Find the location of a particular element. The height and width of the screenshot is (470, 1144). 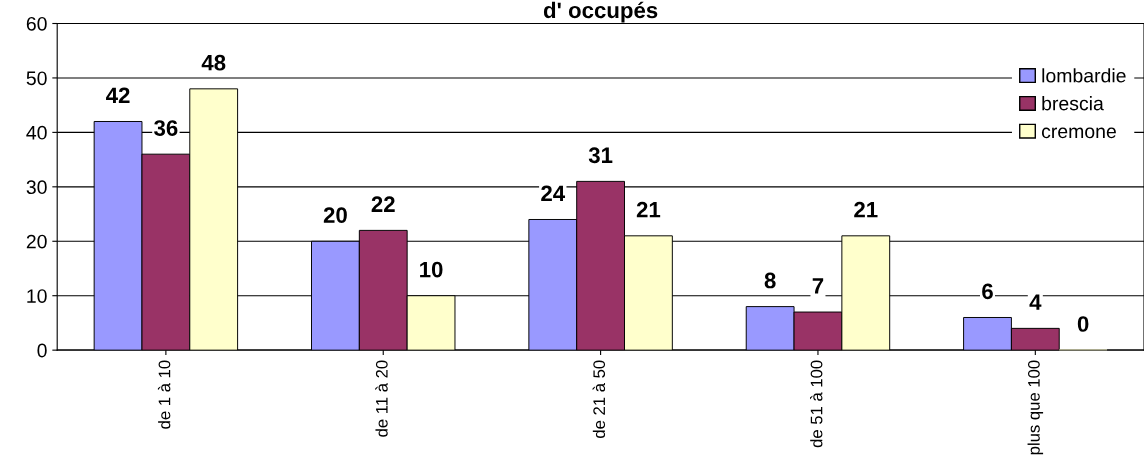

data-label: 0 is located at coordinates (1083, 324).